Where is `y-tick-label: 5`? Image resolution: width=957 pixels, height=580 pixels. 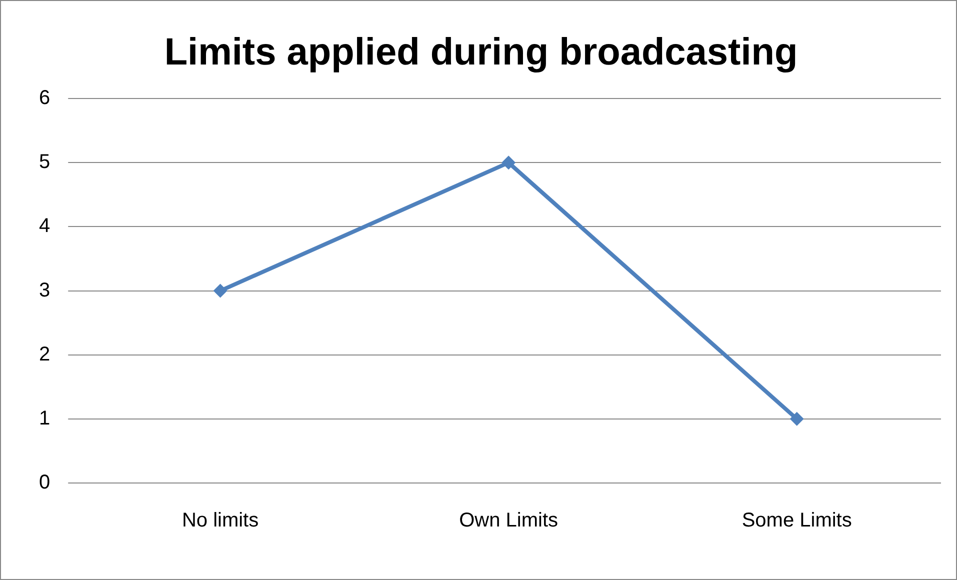
y-tick-label: 5 is located at coordinates (44, 162).